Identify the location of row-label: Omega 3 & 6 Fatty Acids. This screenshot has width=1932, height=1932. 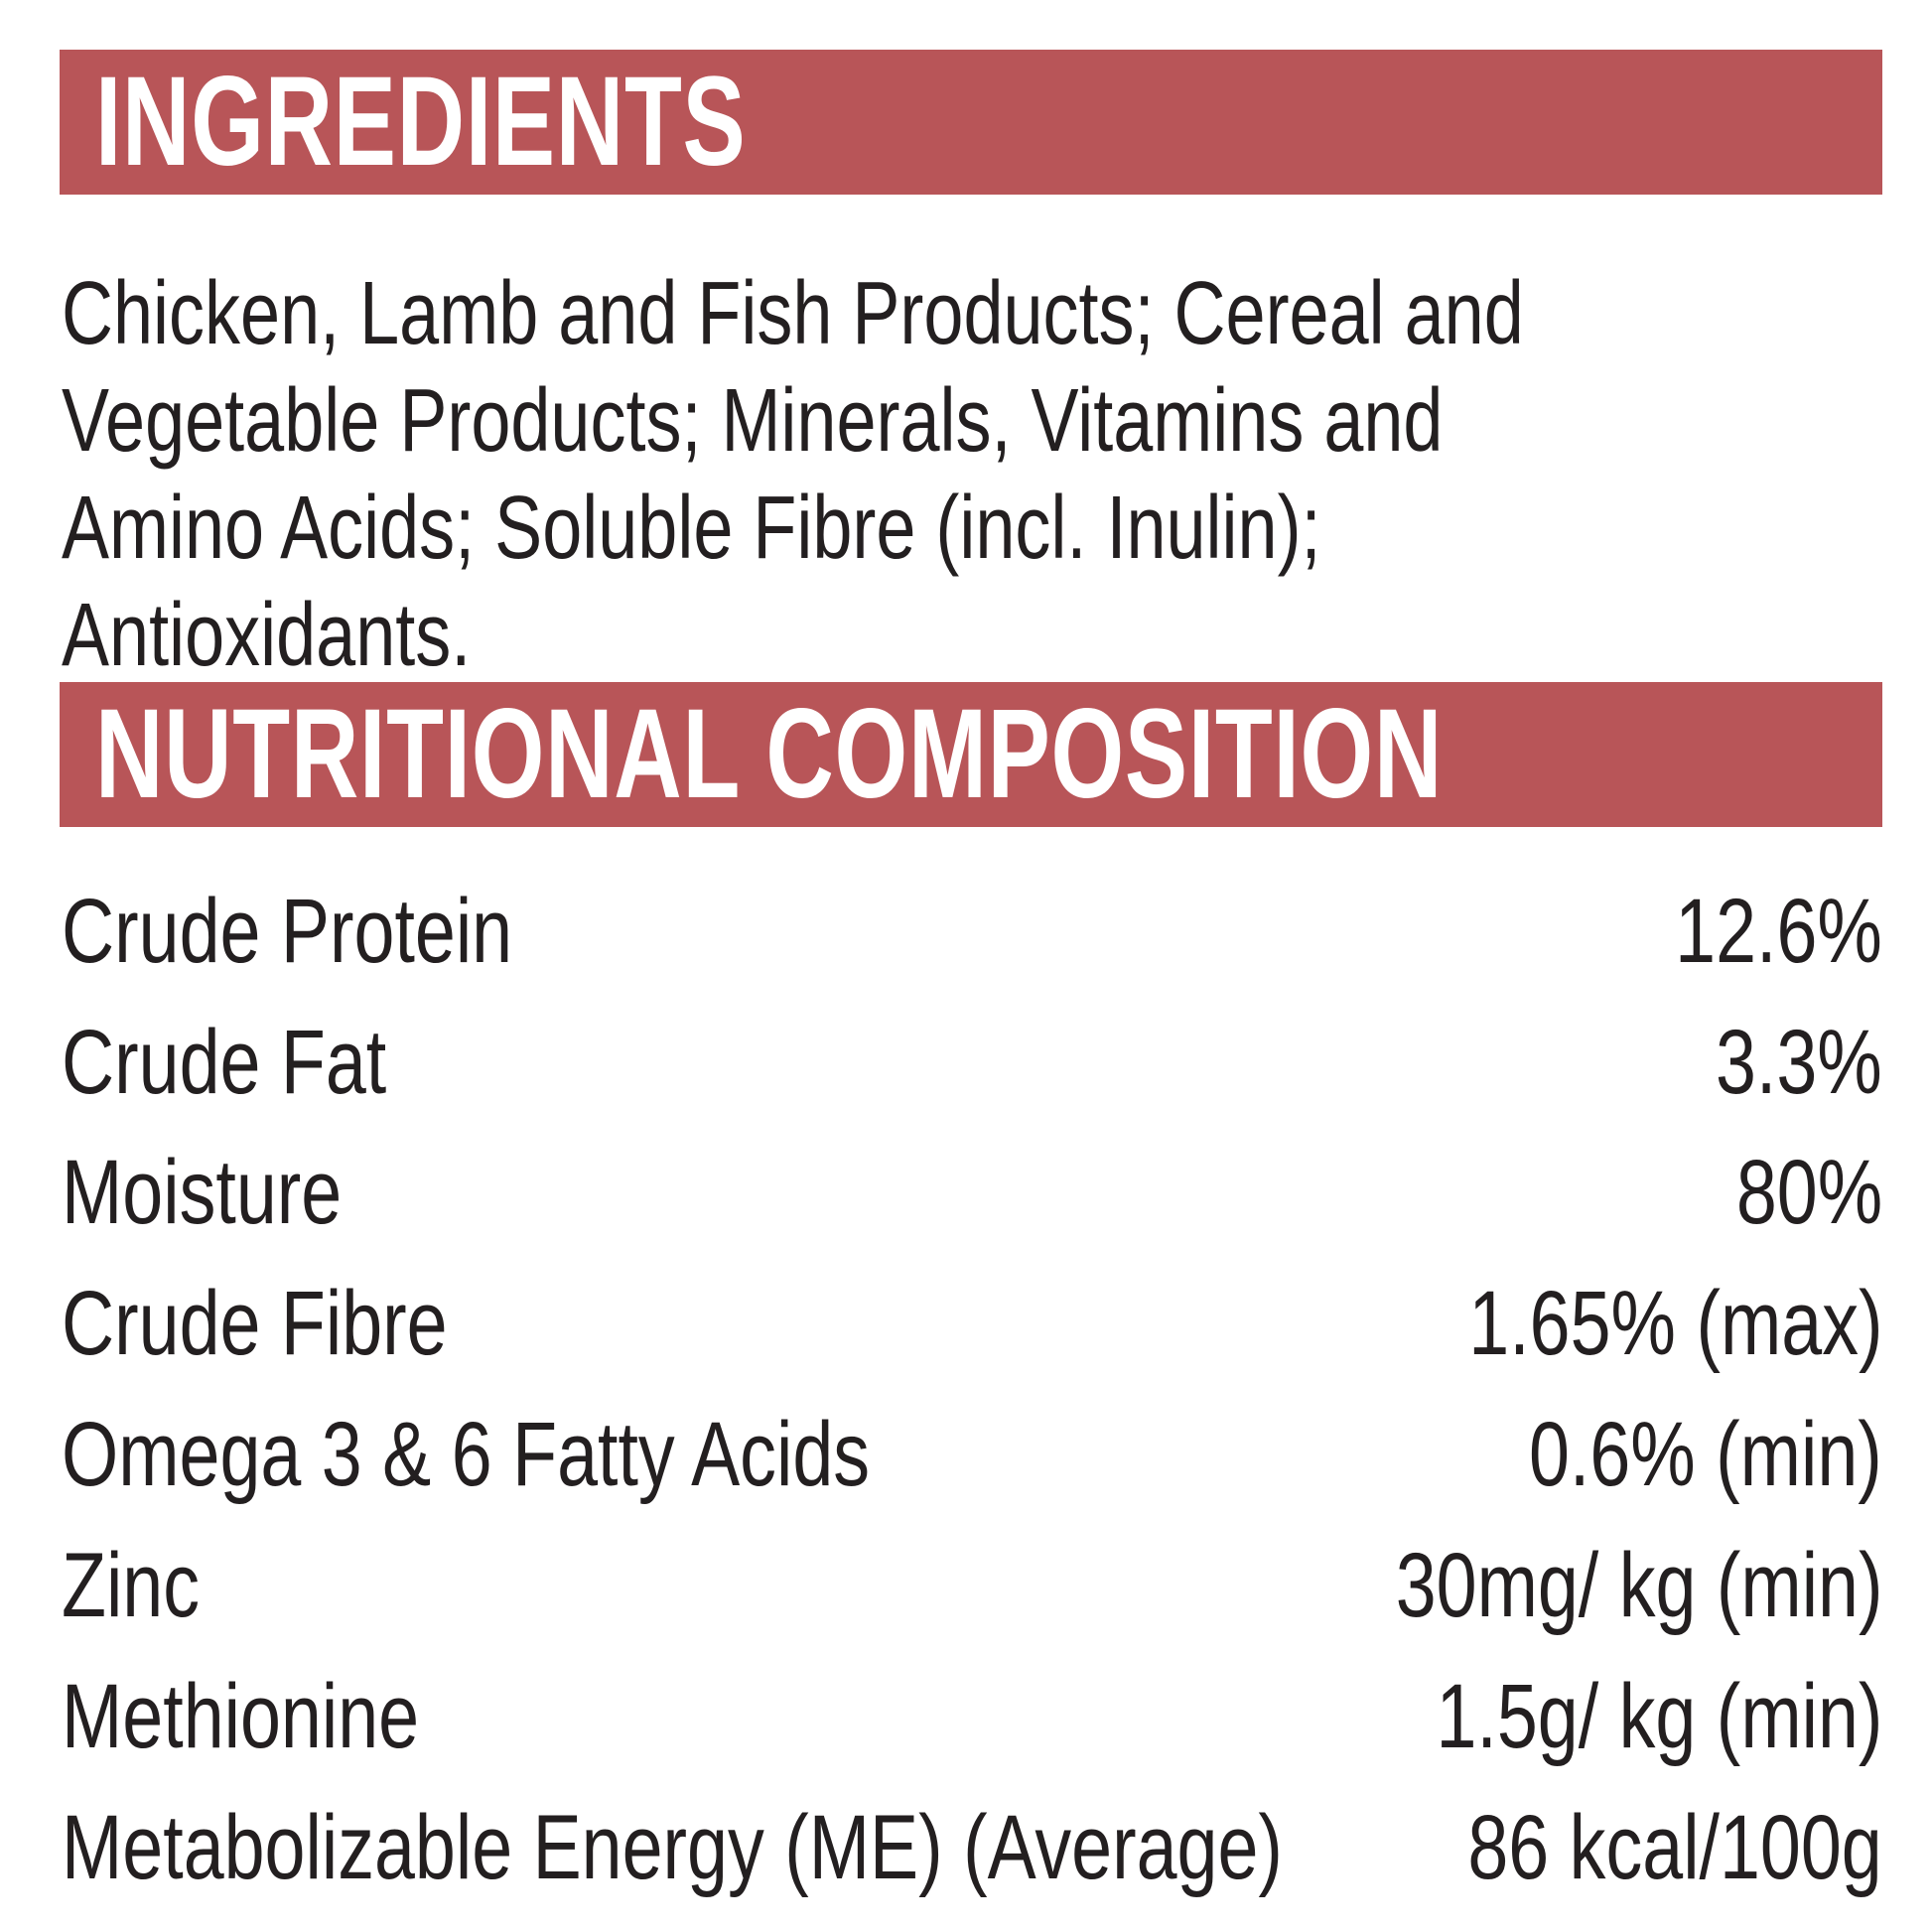
(466, 1454).